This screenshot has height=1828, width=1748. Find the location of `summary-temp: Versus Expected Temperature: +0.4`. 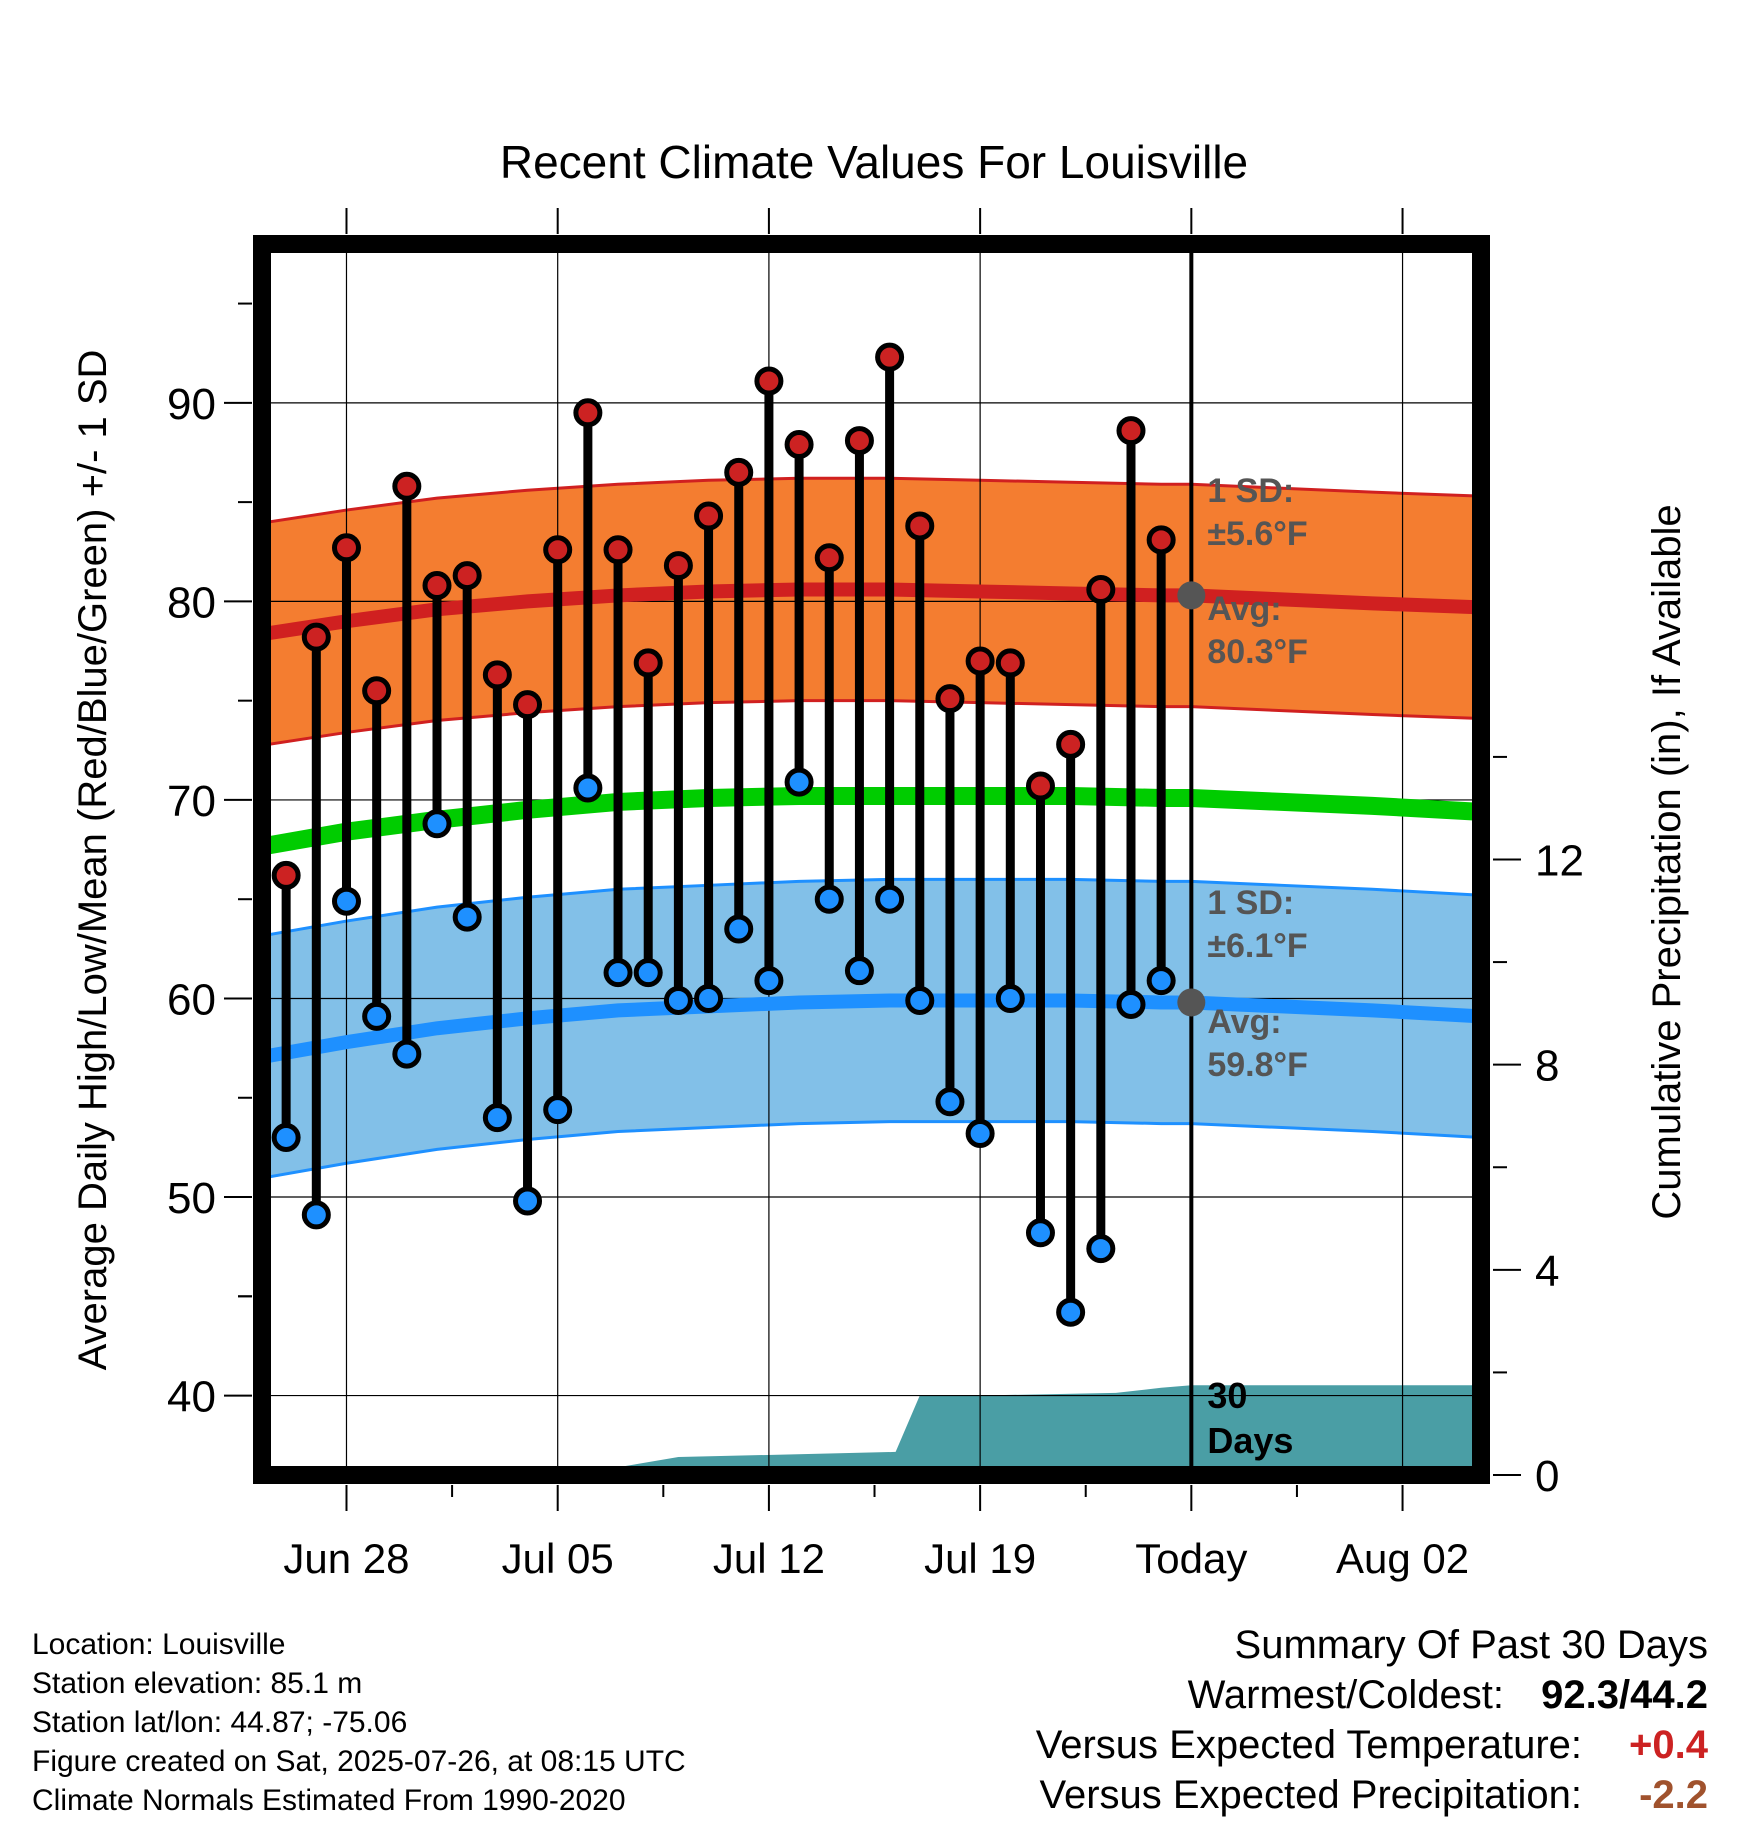

summary-temp: Versus Expected Temperature: +0.4 is located at coordinates (1372, 1745).